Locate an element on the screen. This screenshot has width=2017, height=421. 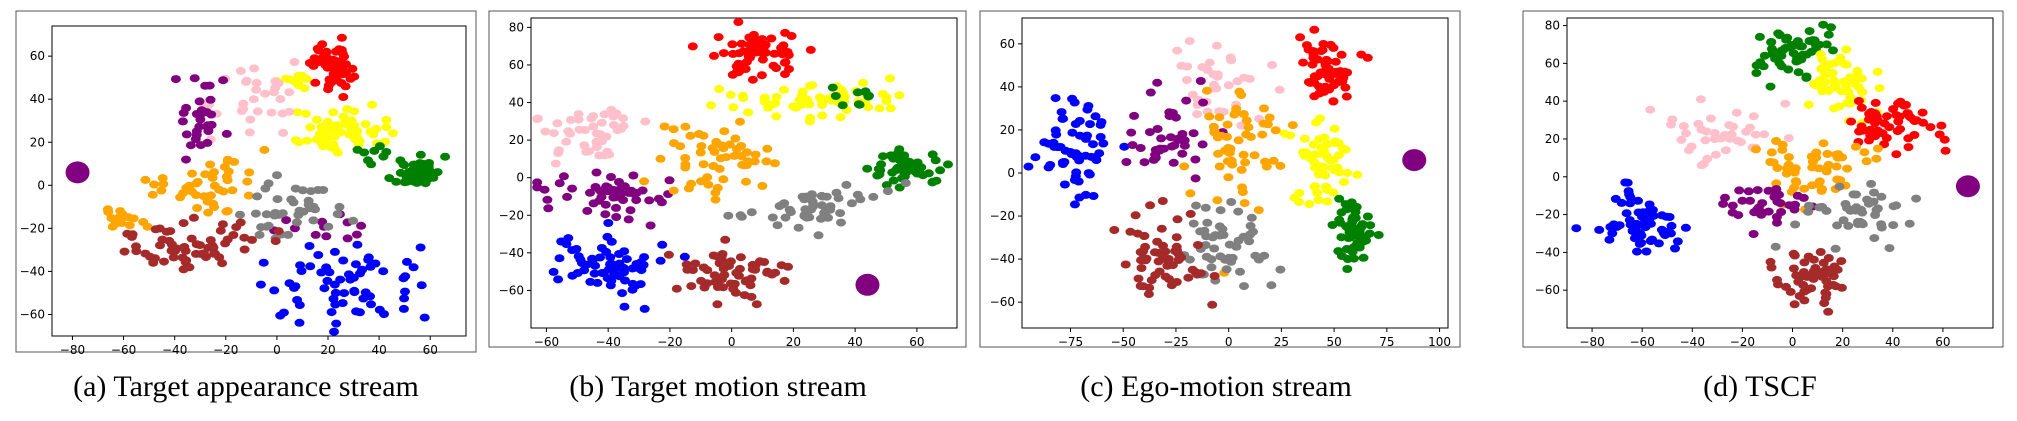
x-tick-label: 40 is located at coordinates (378, 350).